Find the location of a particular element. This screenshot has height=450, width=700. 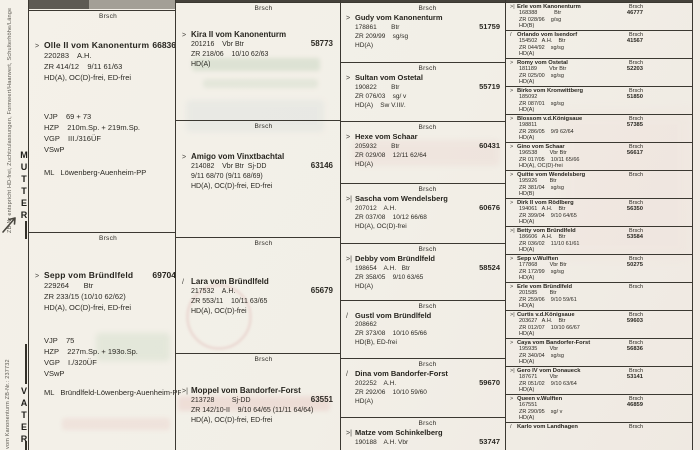

dog-name: Dina vom Bandorfer-Forst is located at coordinates (401, 373).